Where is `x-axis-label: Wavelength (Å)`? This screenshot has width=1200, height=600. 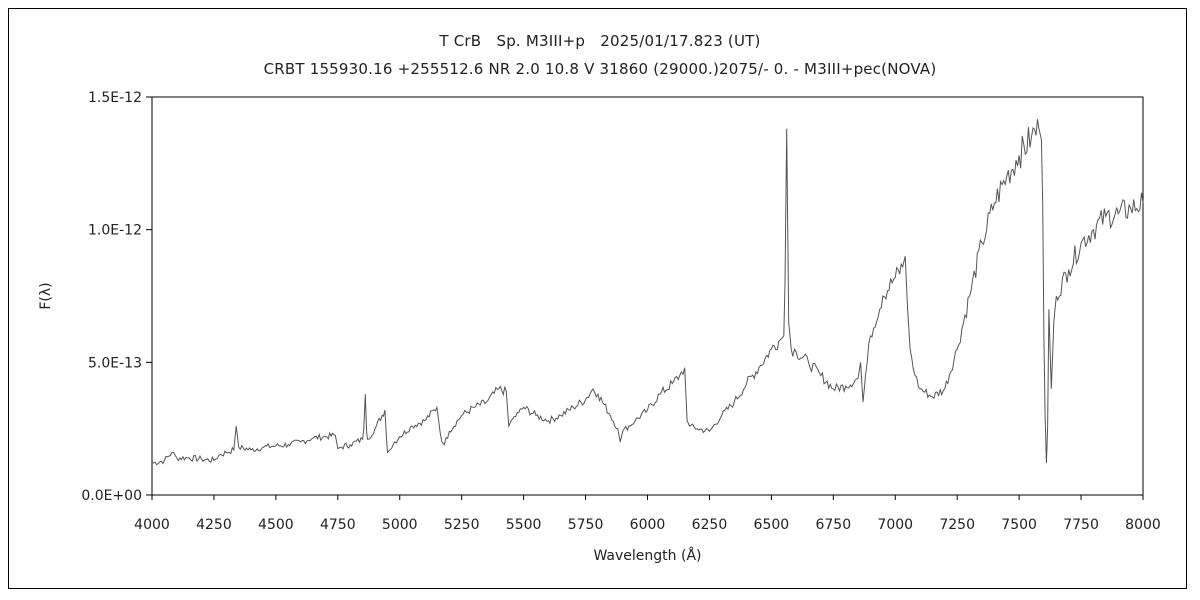 x-axis-label: Wavelength (Å) is located at coordinates (647, 555).